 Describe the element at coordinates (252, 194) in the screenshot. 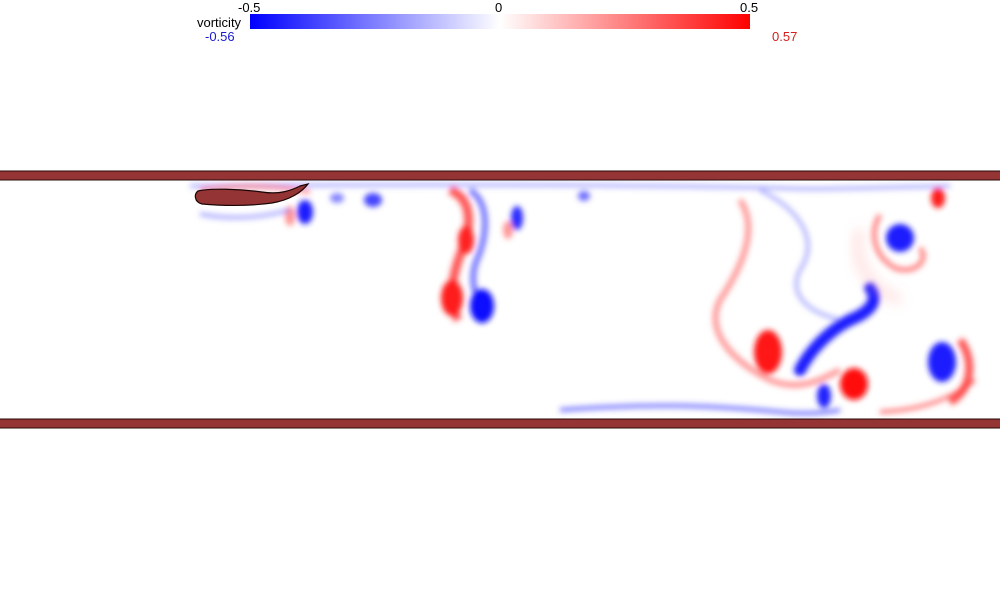

I see `flapping-body` at that location.